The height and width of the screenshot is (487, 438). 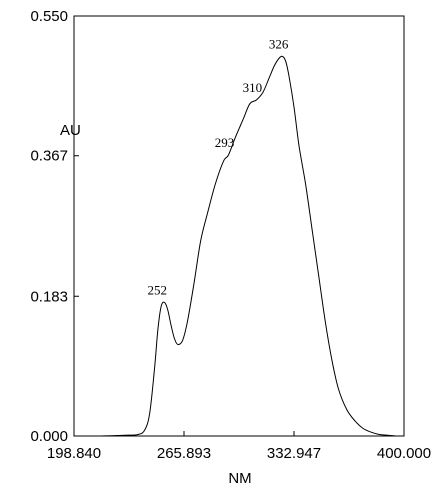 What do you see at coordinates (253, 87) in the screenshot?
I see `peak-label: 310` at bounding box center [253, 87].